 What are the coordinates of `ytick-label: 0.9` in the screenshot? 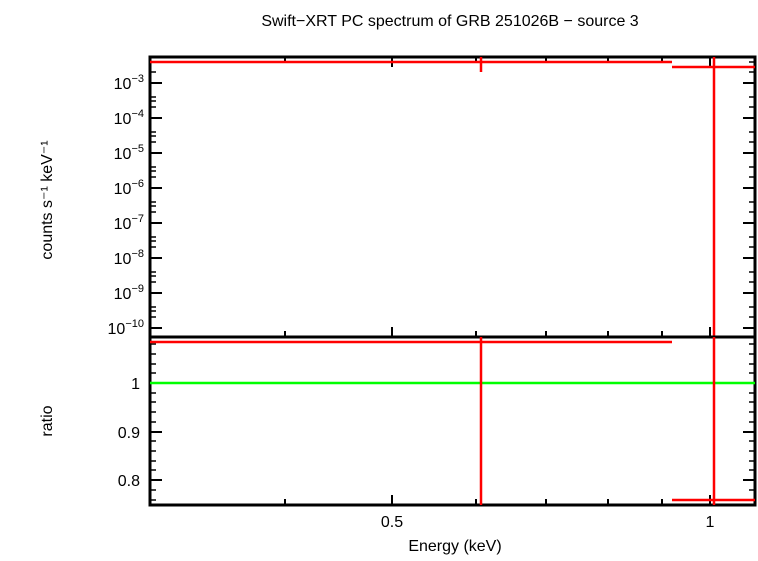 It's located at (129, 433).